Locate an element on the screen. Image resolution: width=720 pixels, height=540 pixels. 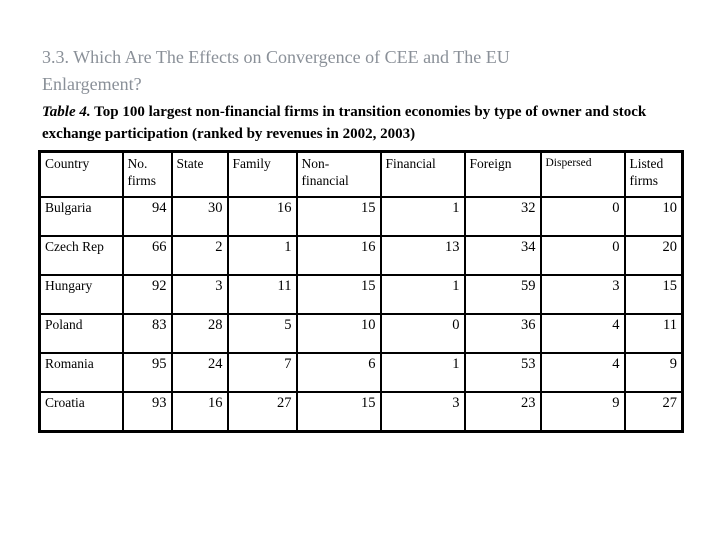
table-cell: 92 is located at coordinates (147, 294).